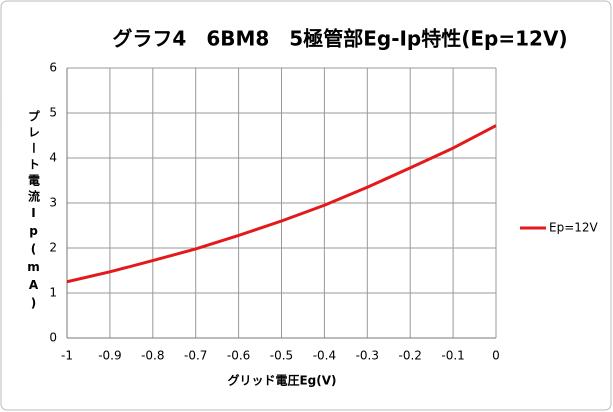 This screenshot has height=412, width=613. What do you see at coordinates (195, 356) in the screenshot?
I see `x-tick-label: -0.7` at bounding box center [195, 356].